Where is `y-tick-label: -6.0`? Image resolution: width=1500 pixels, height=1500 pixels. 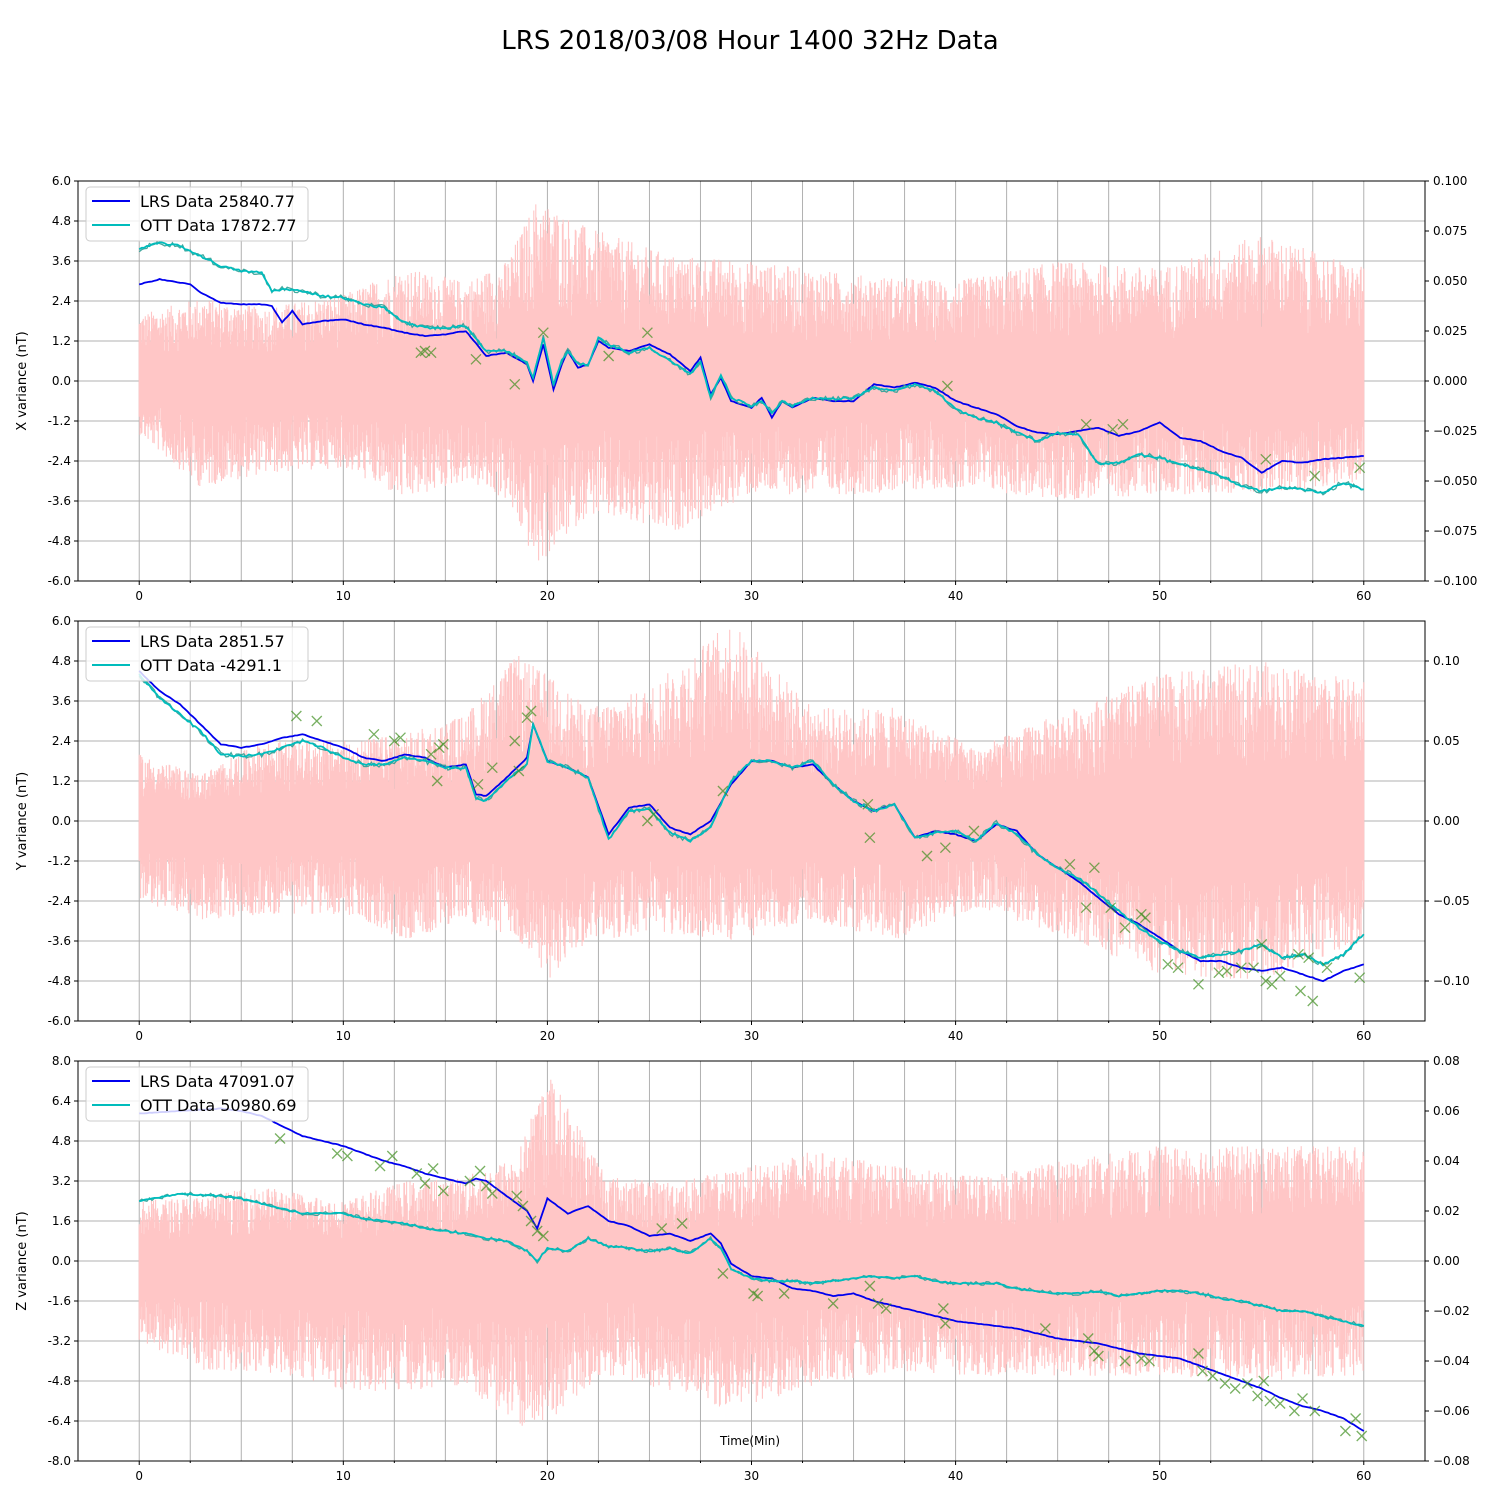
y-tick-label: -6.0 is located at coordinates (59, 1021).